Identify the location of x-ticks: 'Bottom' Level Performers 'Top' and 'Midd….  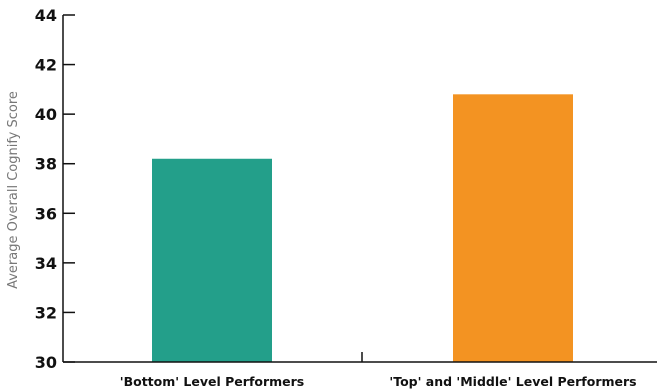
(378, 381).